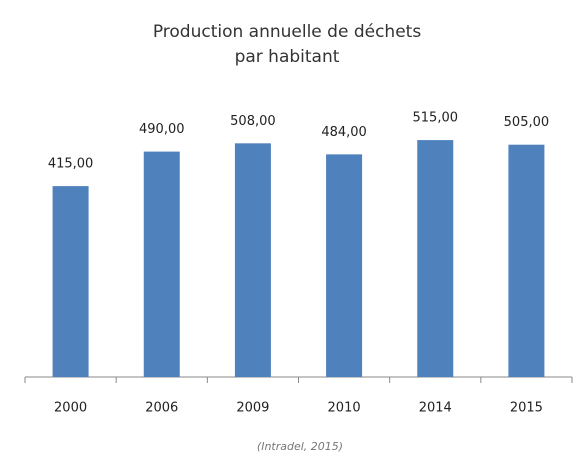 This screenshot has width=574, height=464. Describe the element at coordinates (71, 164) in the screenshot. I see `data-label: 415,00` at that location.